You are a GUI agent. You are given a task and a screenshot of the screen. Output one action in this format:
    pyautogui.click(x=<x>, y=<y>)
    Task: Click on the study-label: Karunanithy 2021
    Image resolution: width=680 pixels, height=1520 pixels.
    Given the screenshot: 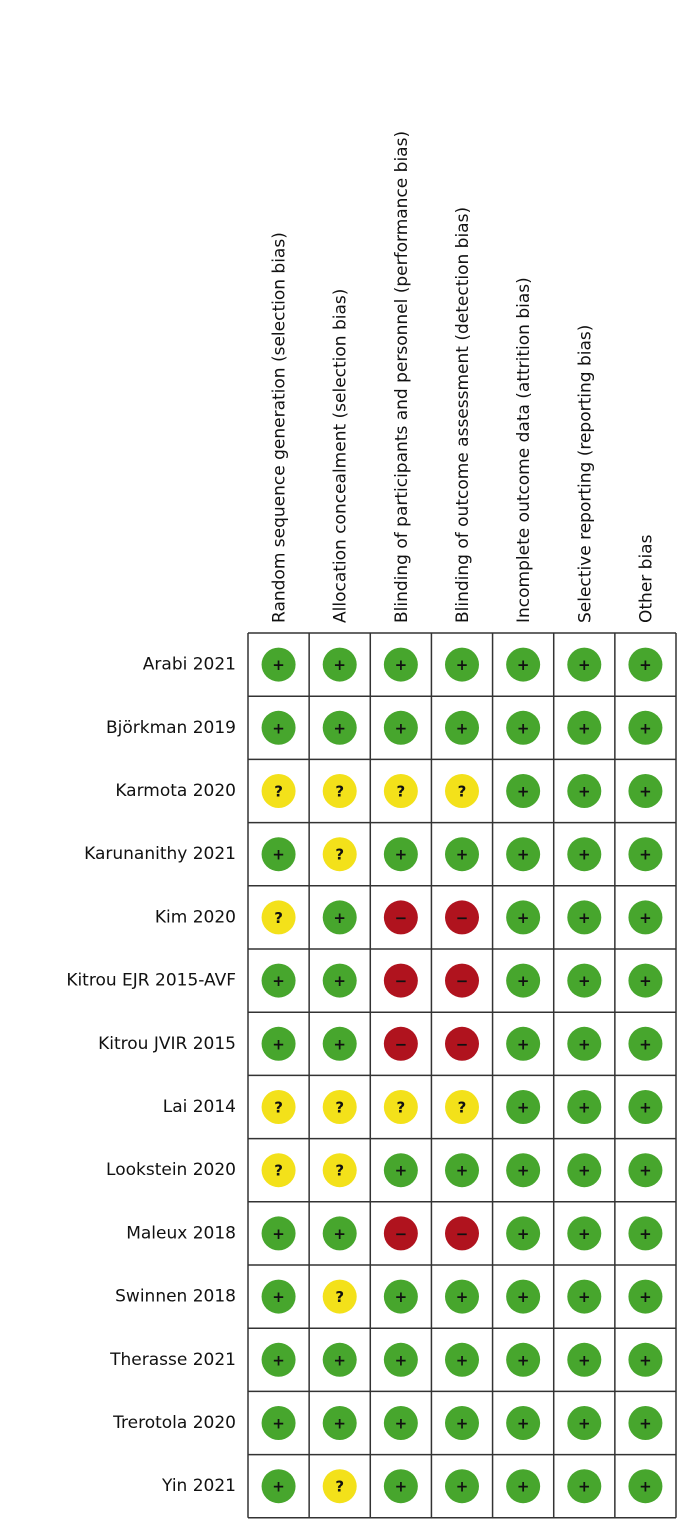 What is the action you would take?
    pyautogui.click(x=160, y=854)
    